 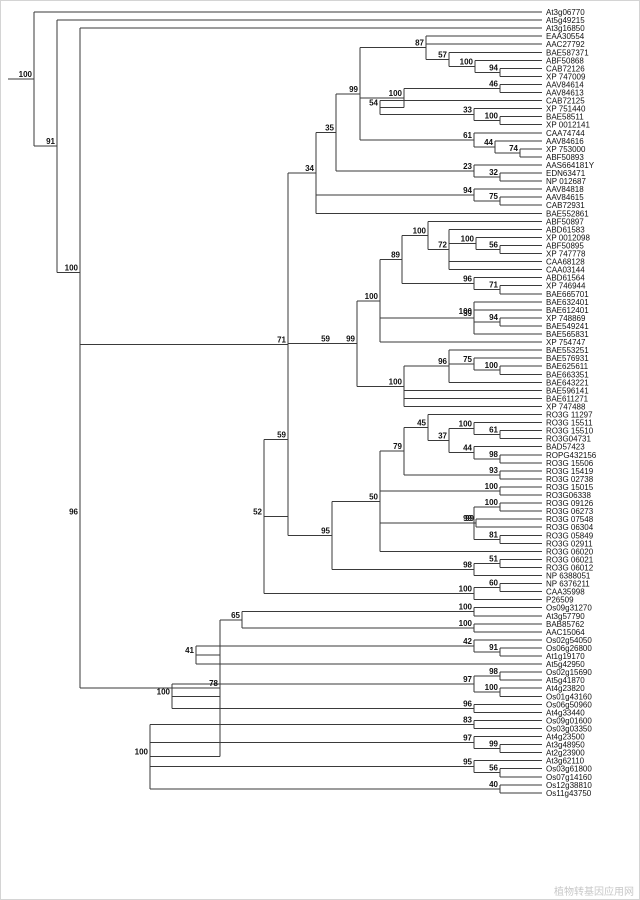 I want to click on leaf-label: BAE552861, so click(x=567, y=213).